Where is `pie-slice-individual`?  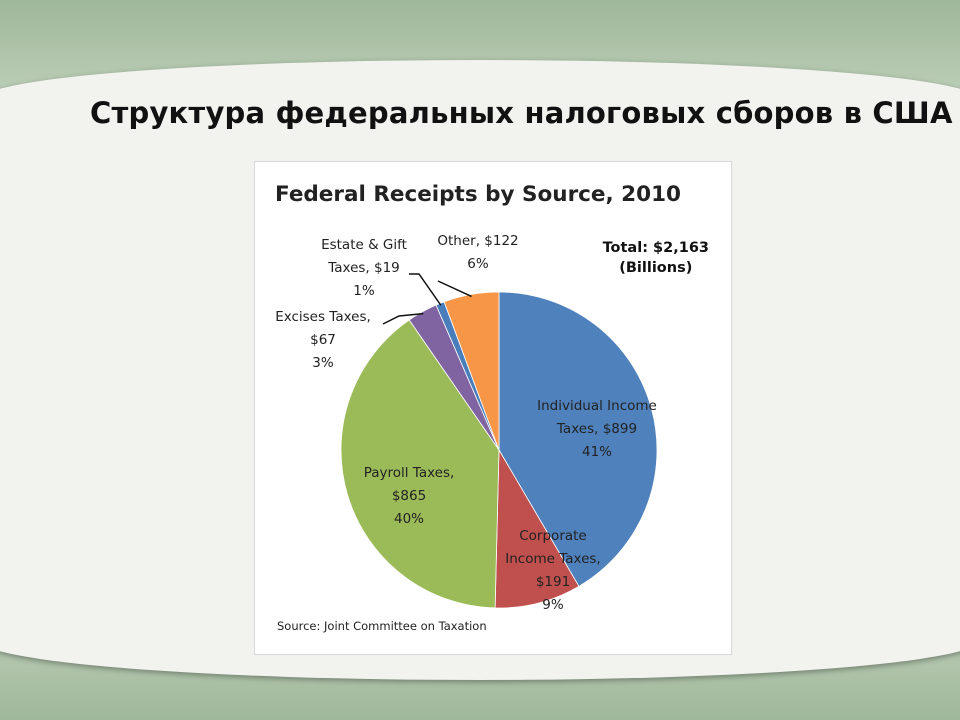
pie-slice-individual is located at coordinates (578, 439).